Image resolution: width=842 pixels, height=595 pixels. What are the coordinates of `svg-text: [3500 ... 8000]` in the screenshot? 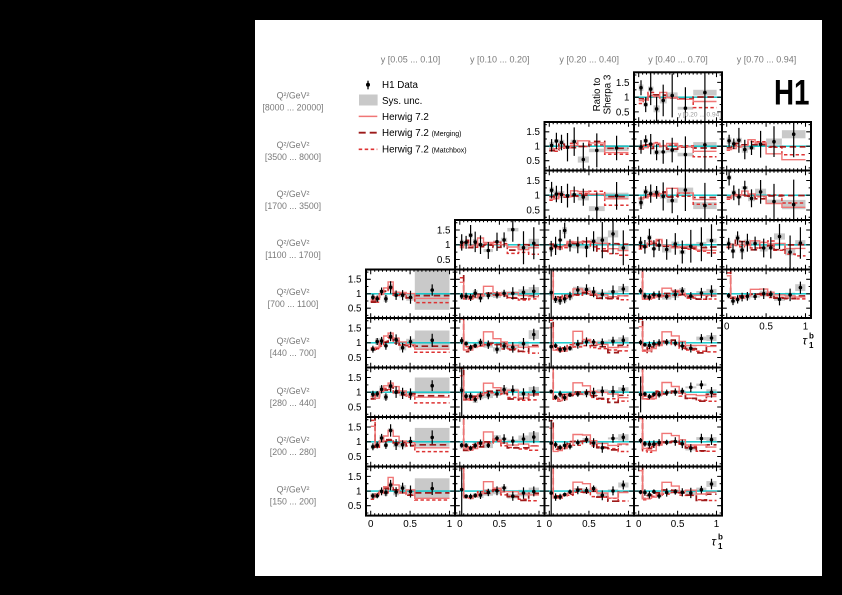 It's located at (293, 157).